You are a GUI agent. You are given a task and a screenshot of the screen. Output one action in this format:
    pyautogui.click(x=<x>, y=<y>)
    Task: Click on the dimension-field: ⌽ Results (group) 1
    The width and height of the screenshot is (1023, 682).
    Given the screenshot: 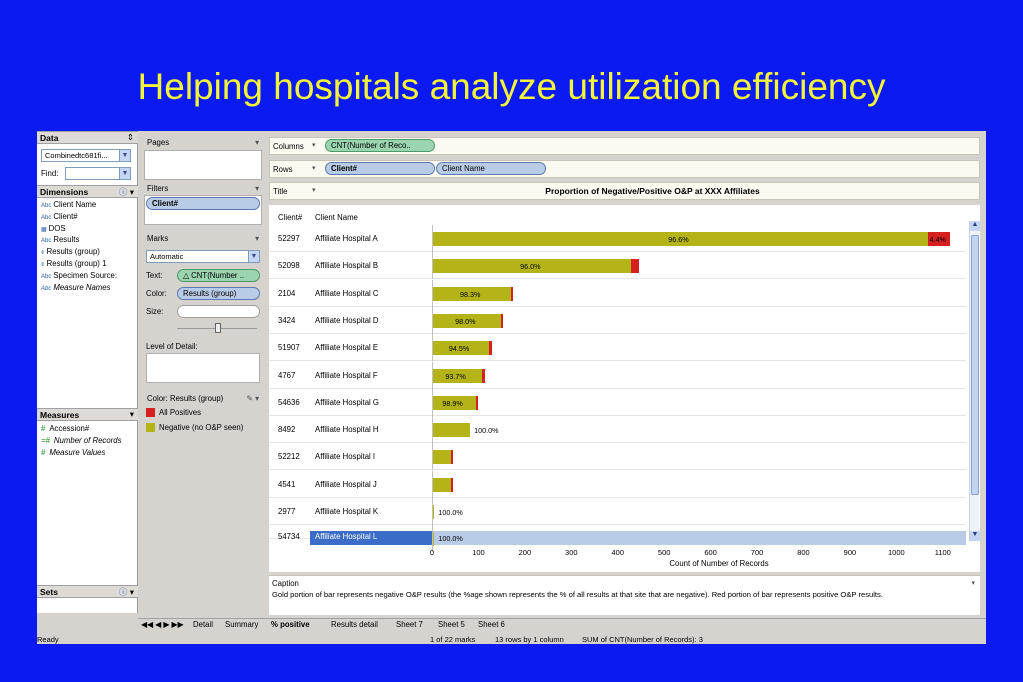 What is the action you would take?
    pyautogui.click(x=73, y=264)
    